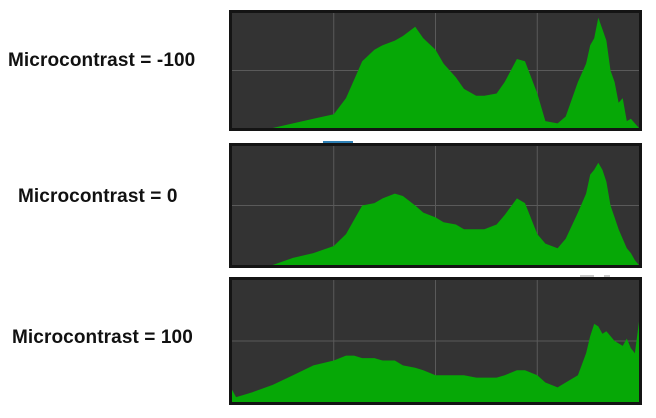 The image size is (656, 418). I want to click on microcontrast-0-label: Microcontrast = 0, so click(98, 196).